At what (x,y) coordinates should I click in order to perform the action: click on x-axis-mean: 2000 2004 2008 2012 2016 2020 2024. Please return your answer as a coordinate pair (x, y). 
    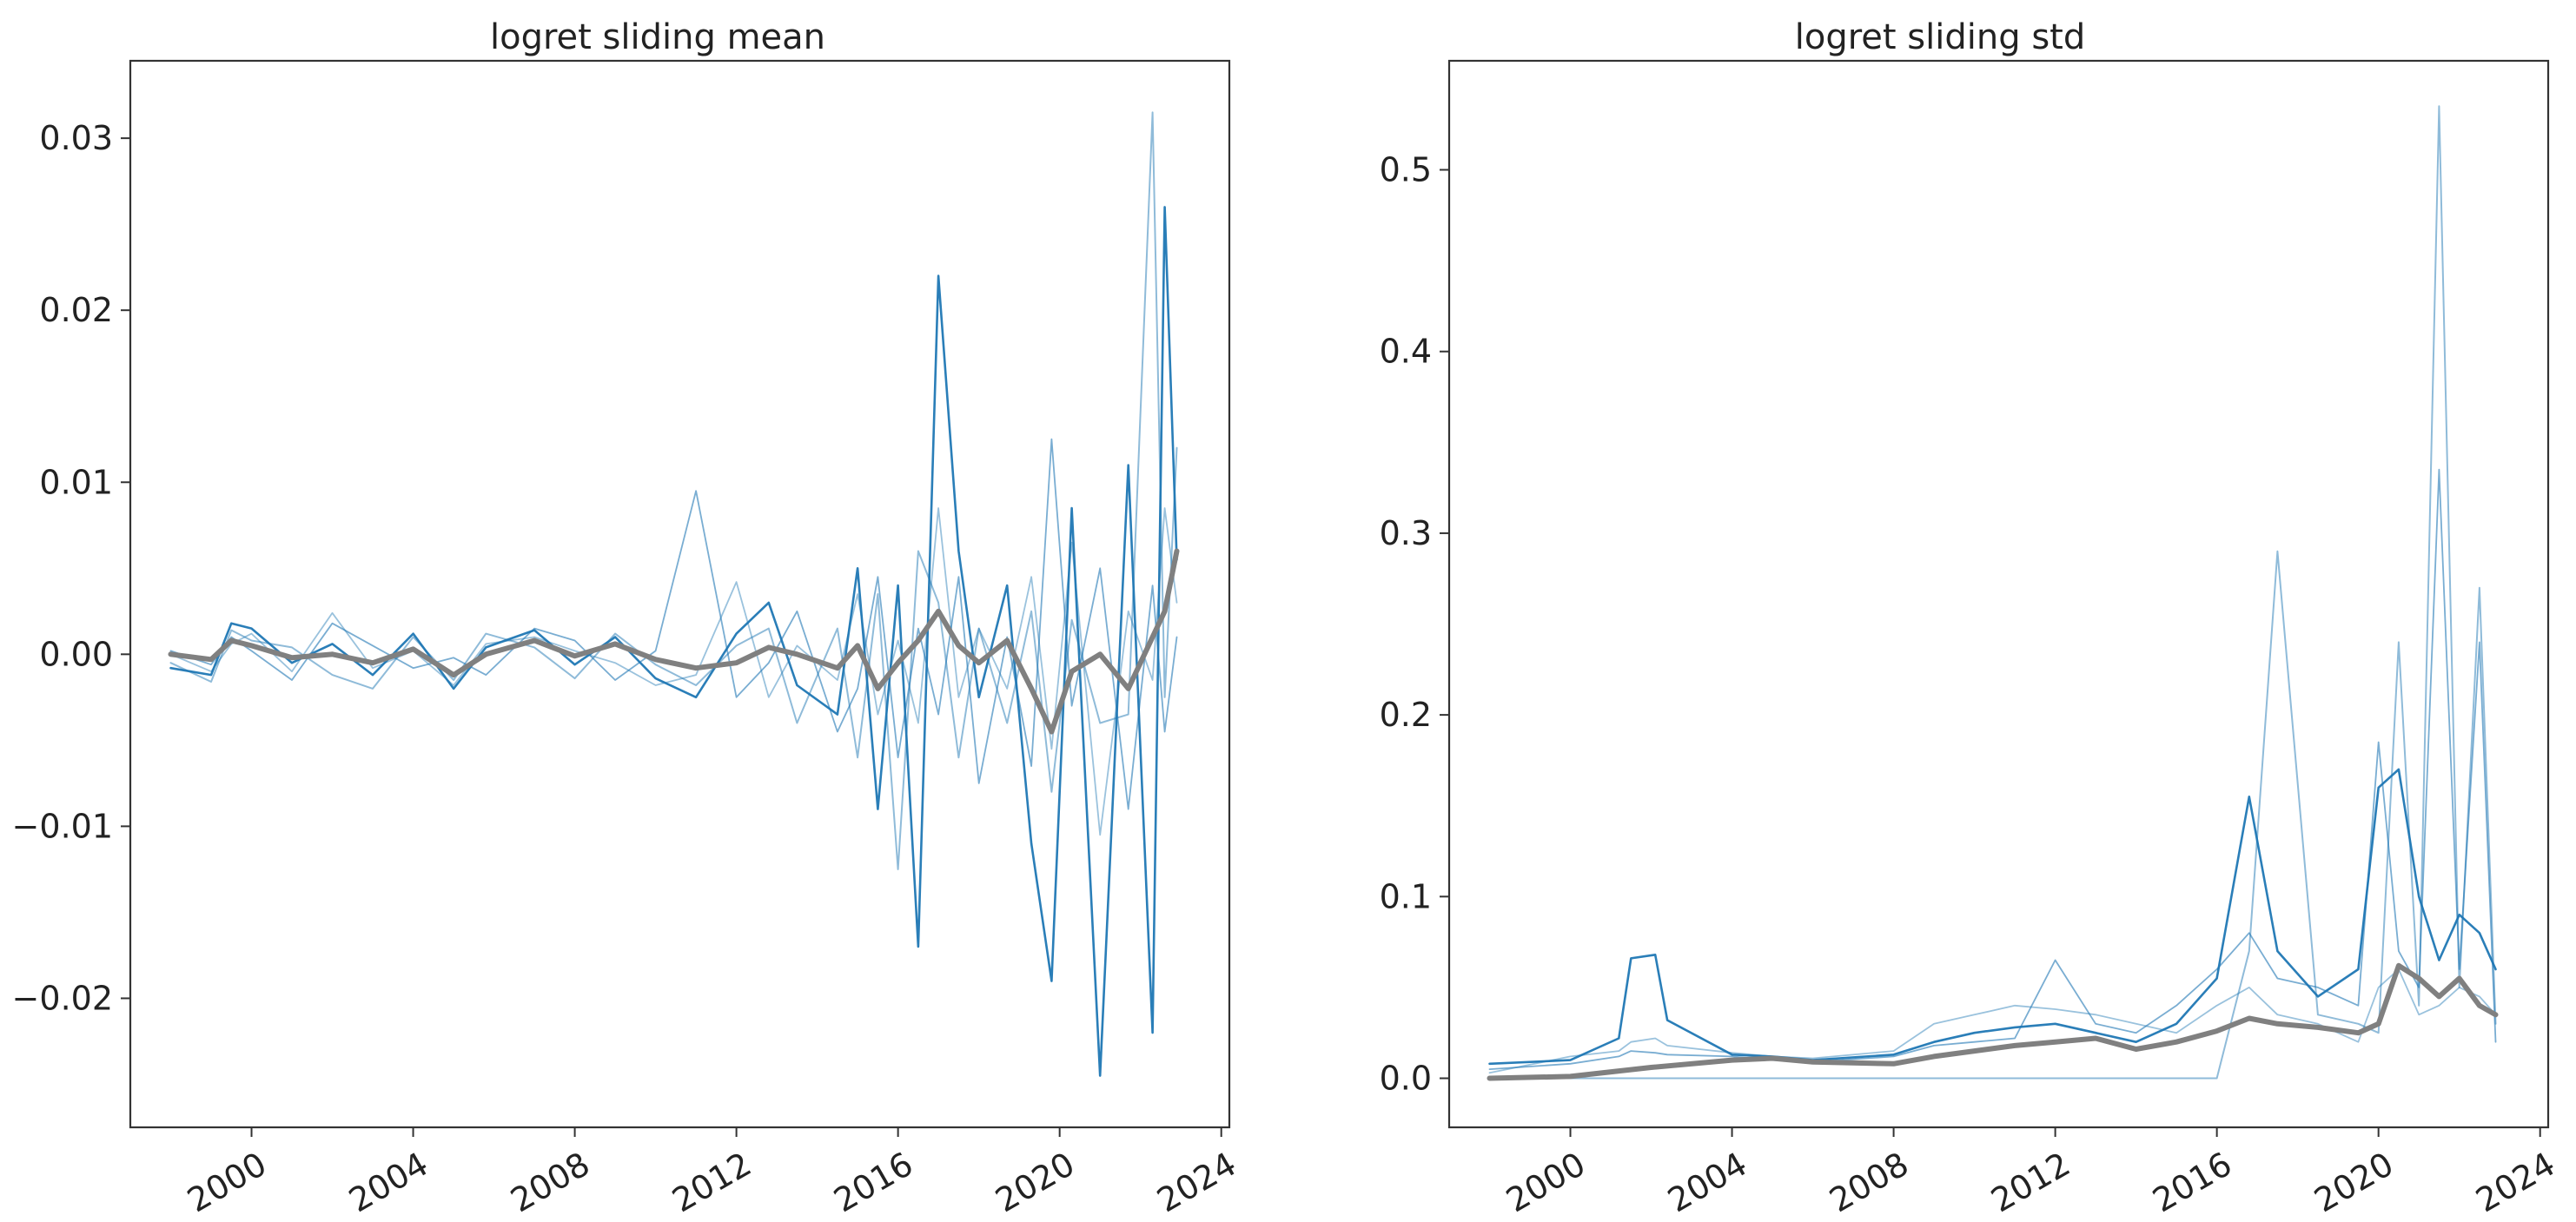
    Looking at the image, I should click on (711, 1173).